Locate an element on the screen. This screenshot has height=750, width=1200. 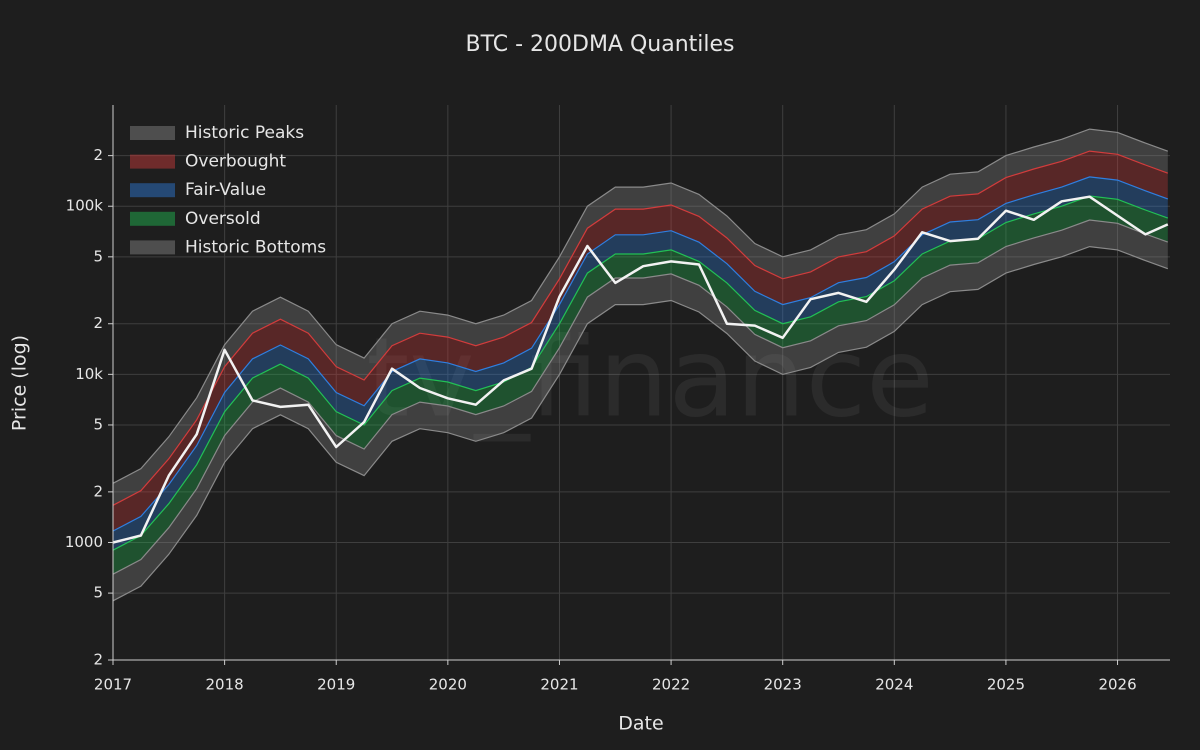
legend-label: Historic Bottoms is located at coordinates (255, 247).